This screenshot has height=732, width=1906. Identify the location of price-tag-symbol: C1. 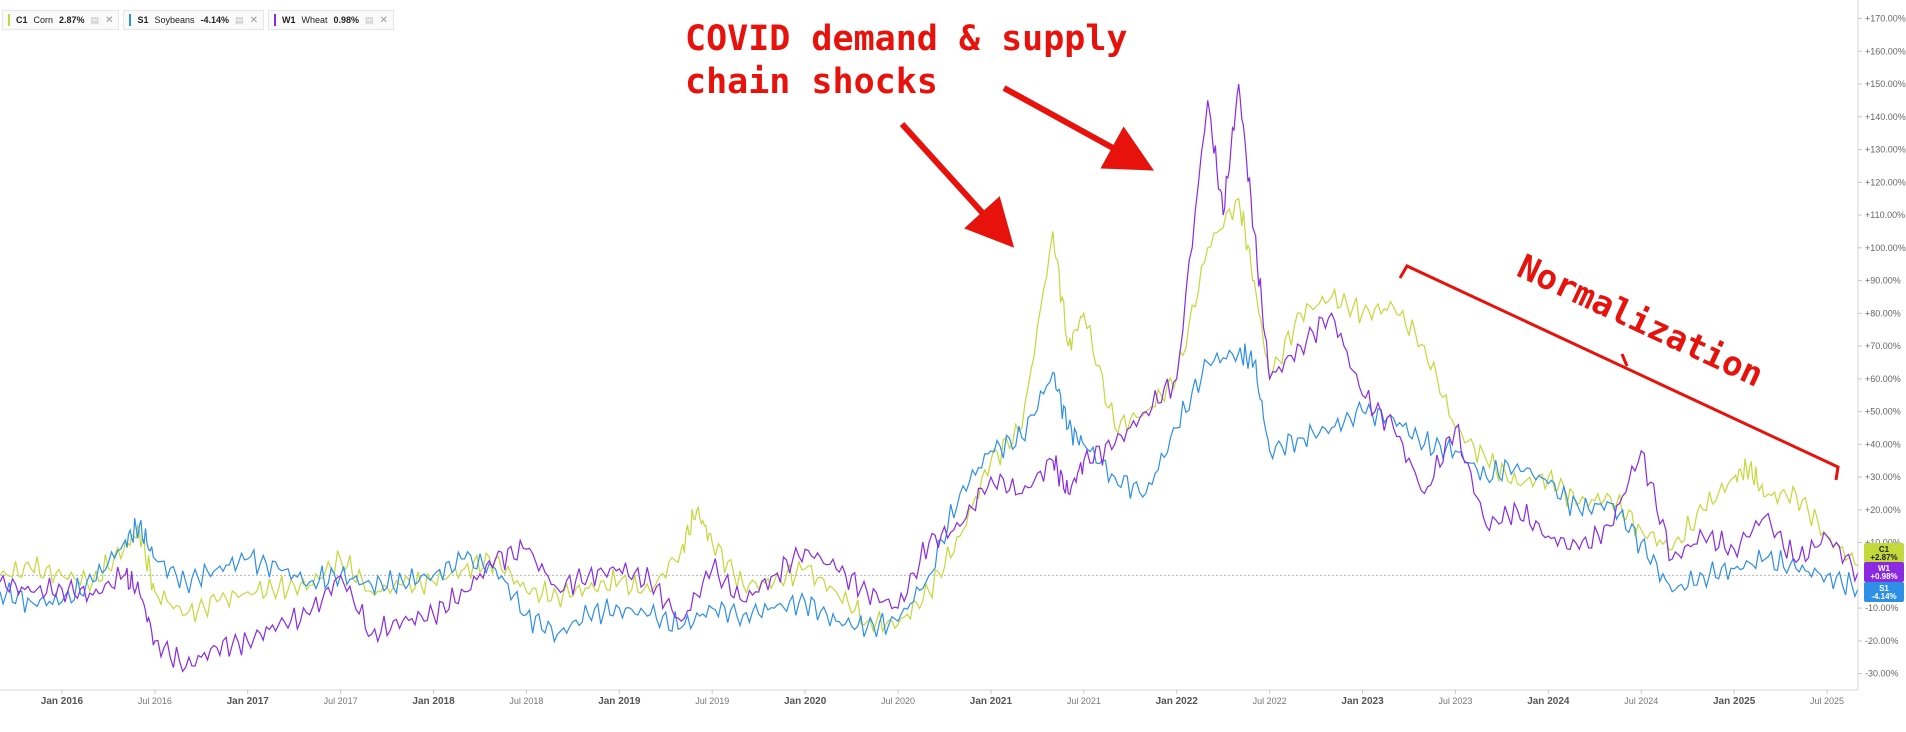
(1884, 549).